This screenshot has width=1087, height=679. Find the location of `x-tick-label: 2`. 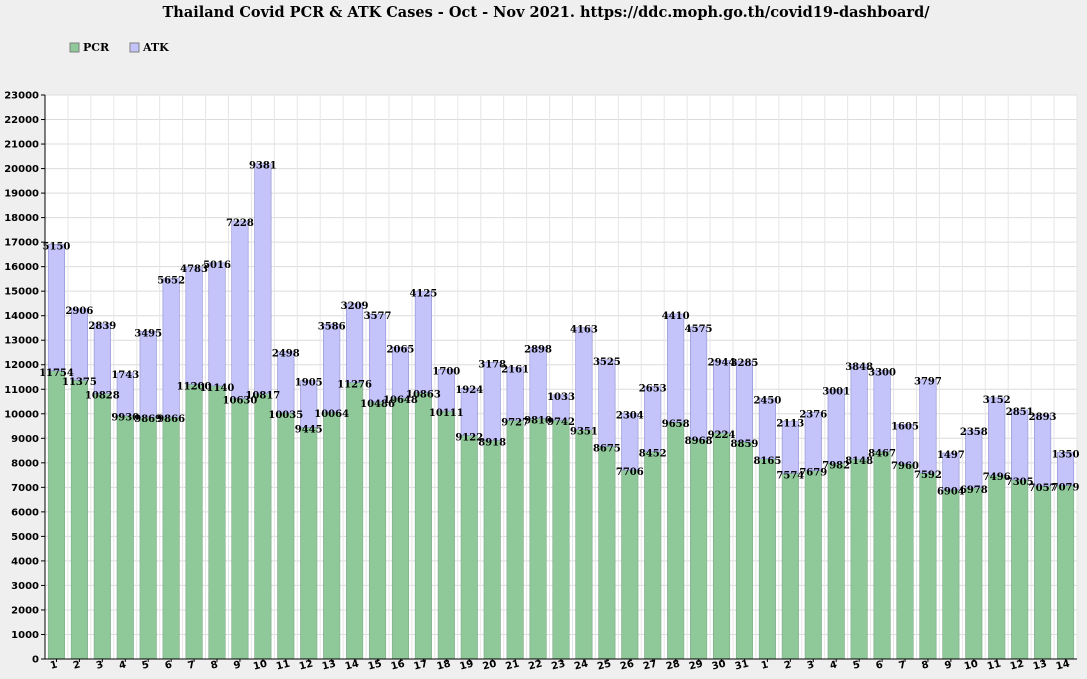

x-tick-label: 2 is located at coordinates (787, 665).